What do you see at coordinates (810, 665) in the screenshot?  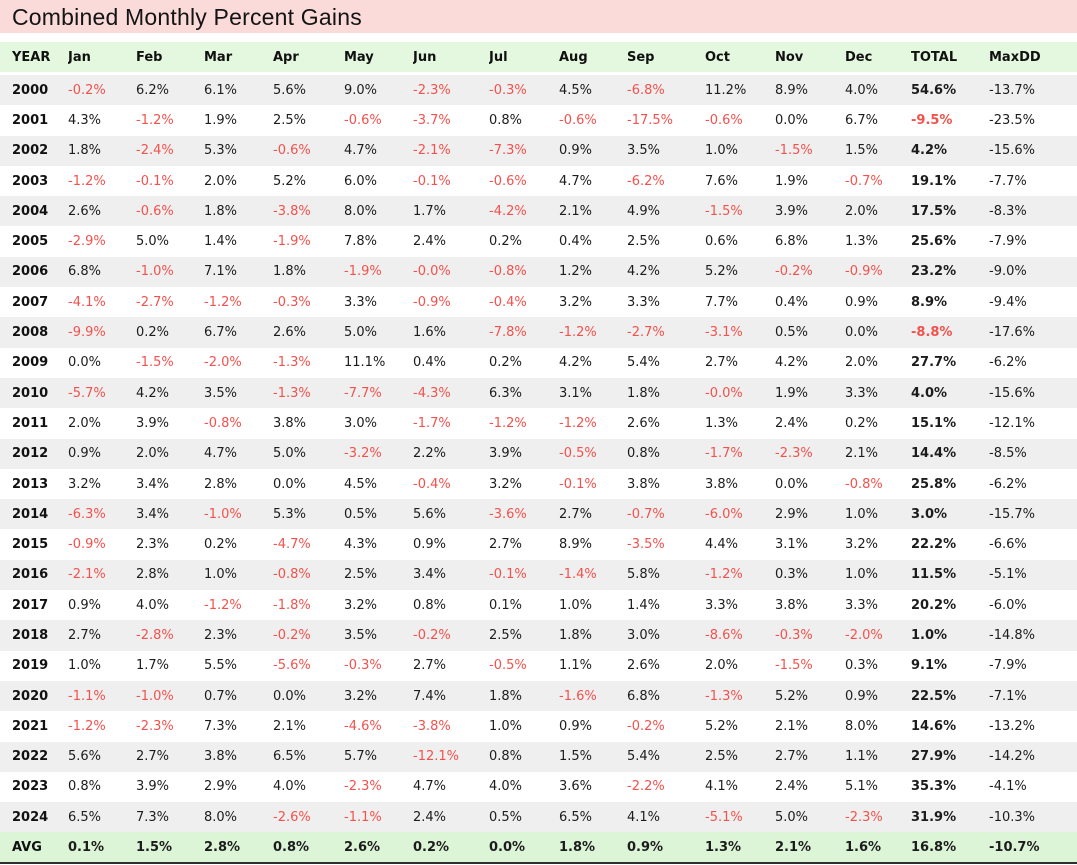 I see `month-cell: -1.5%` at bounding box center [810, 665].